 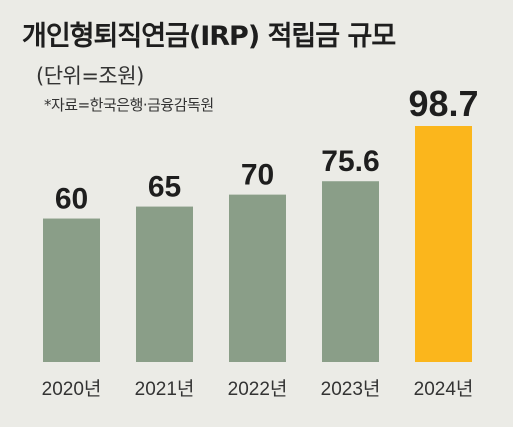 I want to click on bar-2022년, so click(x=257, y=278).